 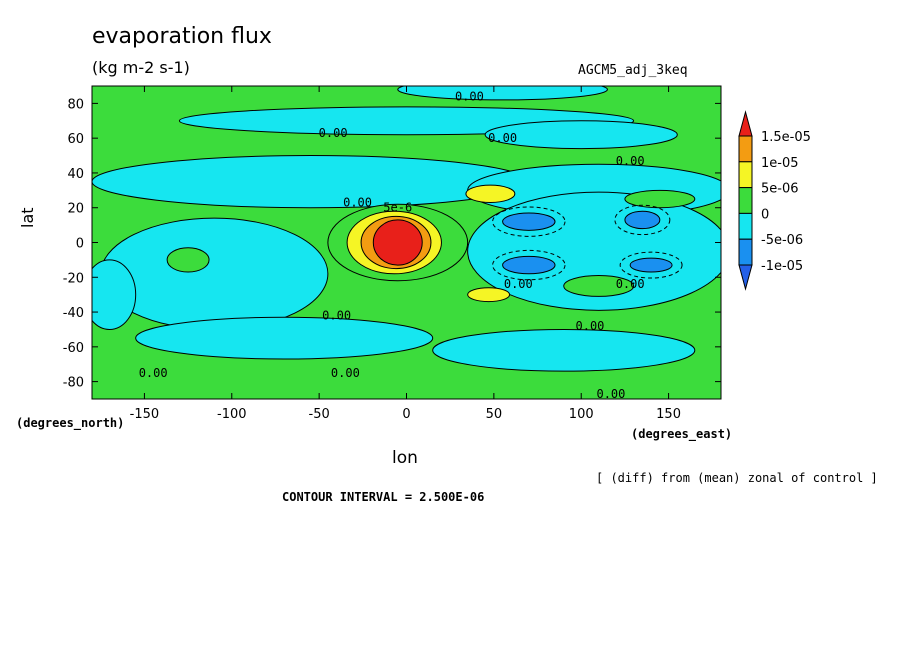 I want to click on y-tick-label-8: -80, so click(x=73, y=383).